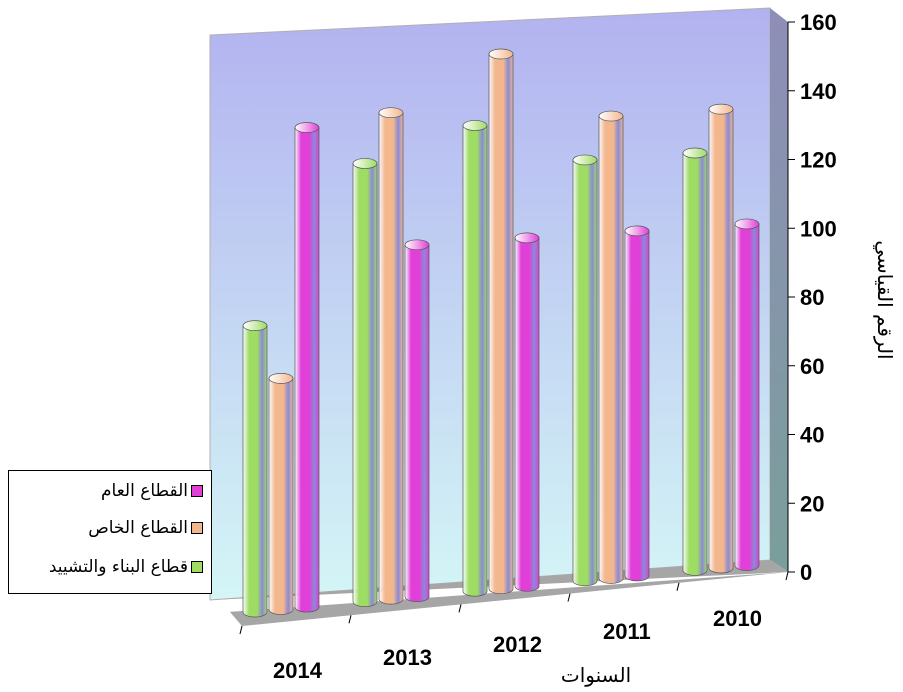 This screenshot has height=692, width=903. What do you see at coordinates (407, 657) in the screenshot?
I see `x-tick-label: 2013` at bounding box center [407, 657].